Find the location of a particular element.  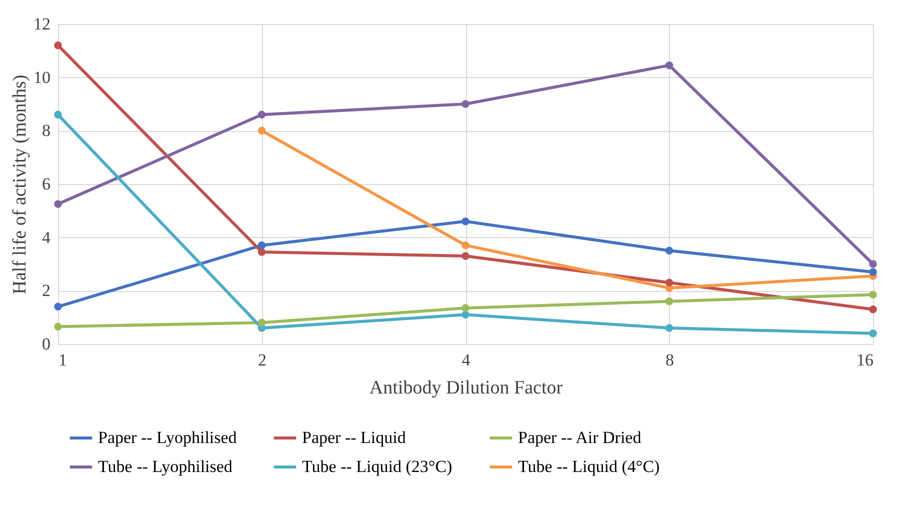

legend-label: Paper -- Lyophilised is located at coordinates (168, 437).